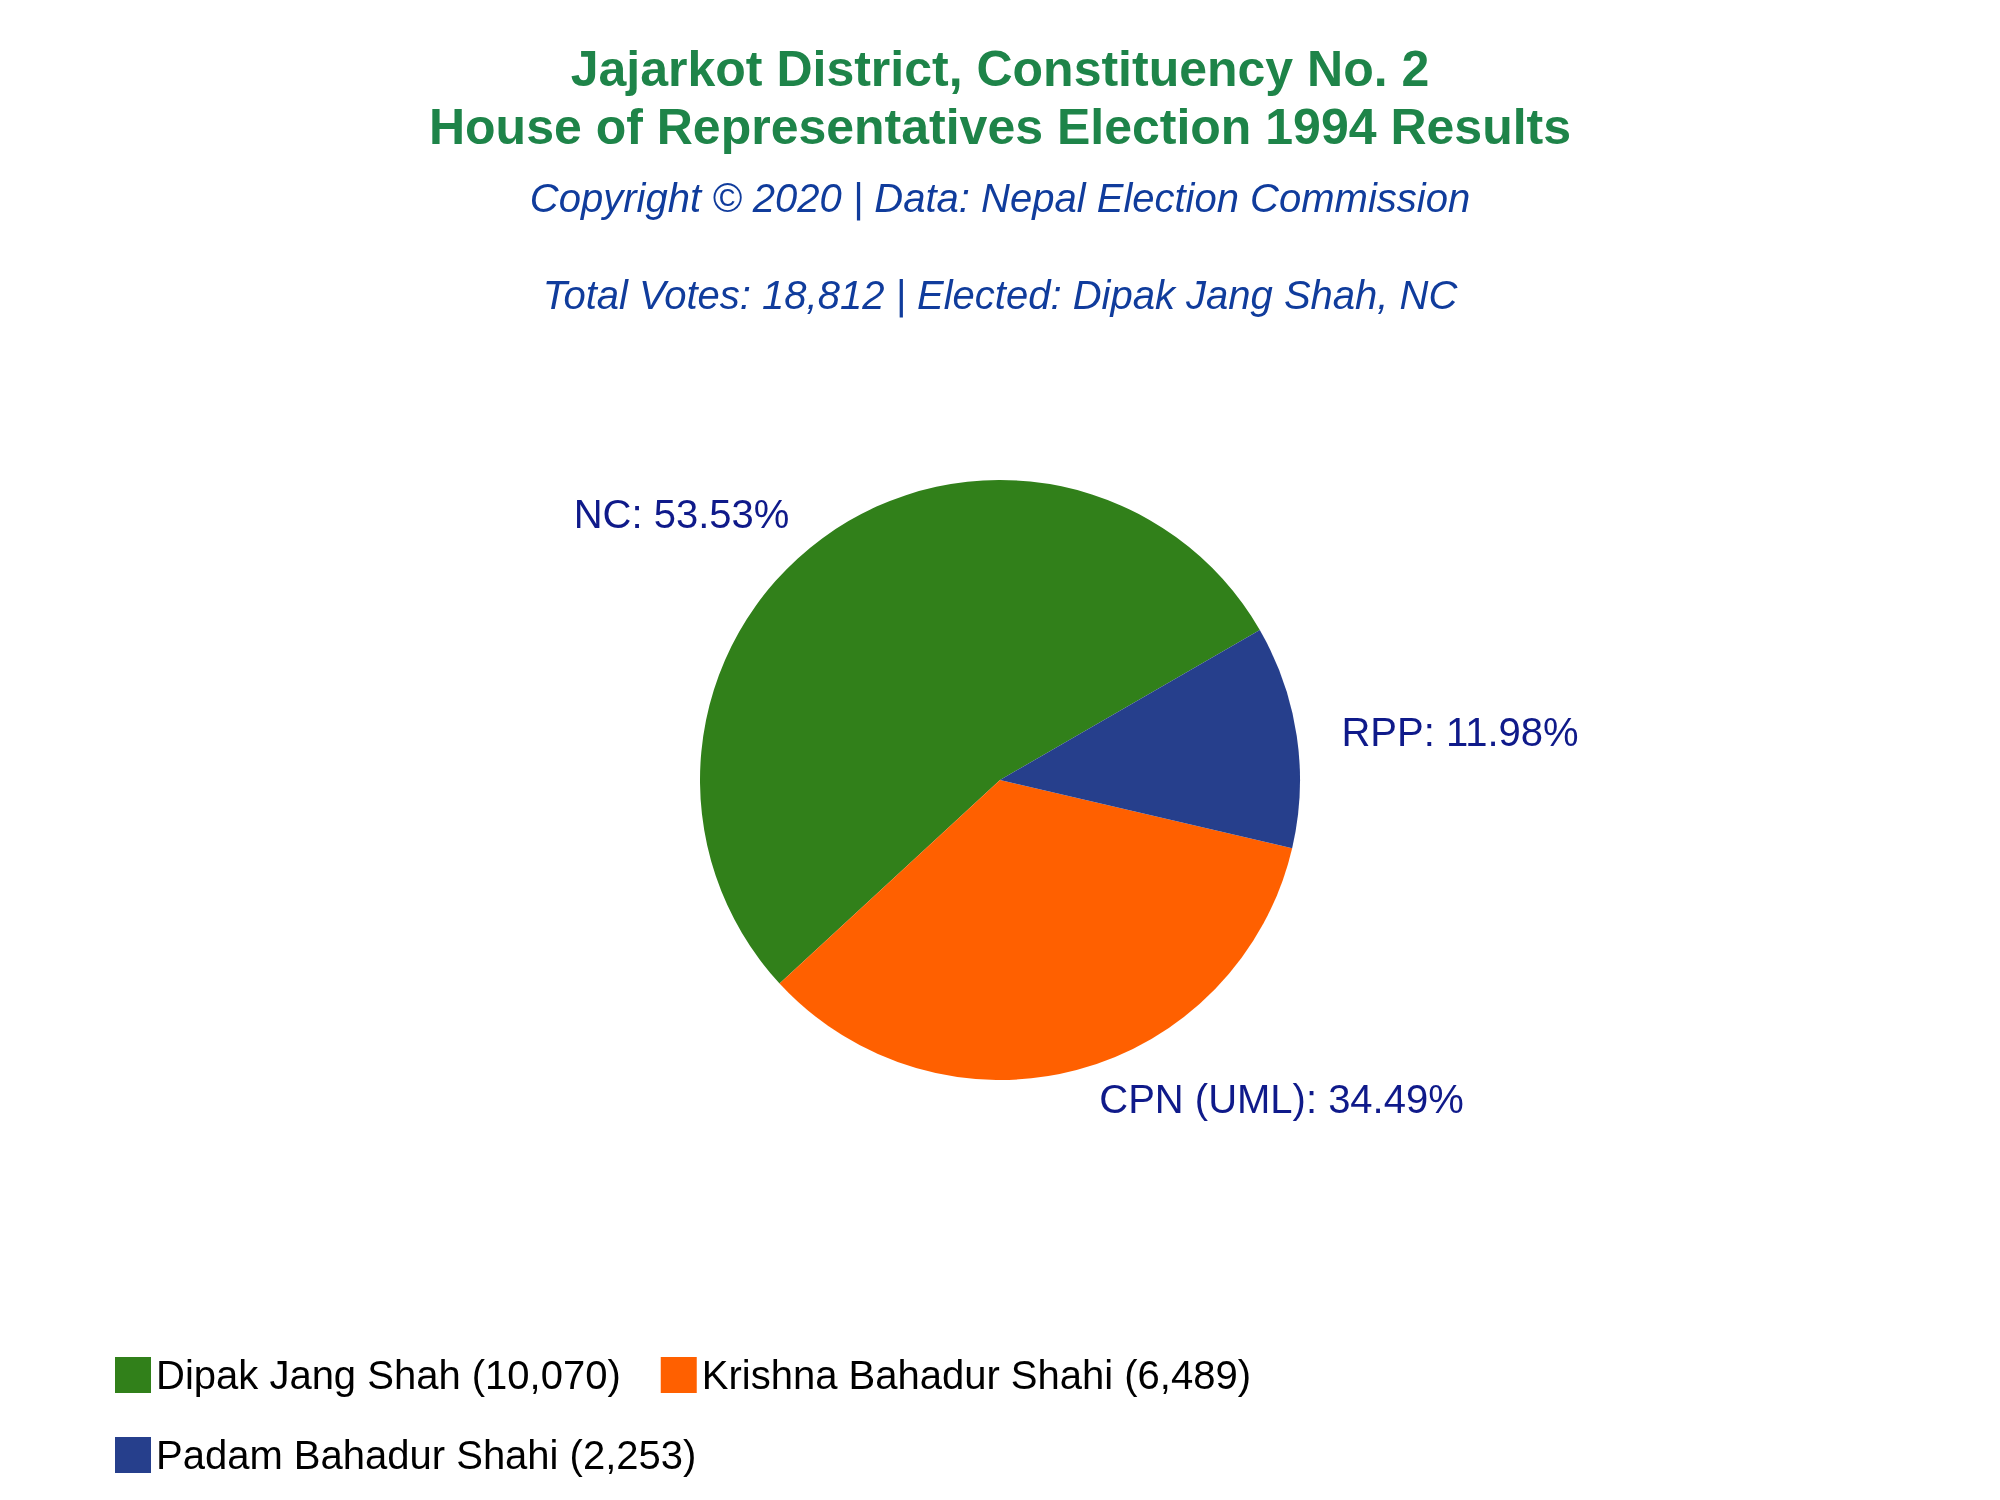 This screenshot has height=1500, width=2000. What do you see at coordinates (976, 1375) in the screenshot?
I see `legend-label: Krishna Bahadur Shahi (6,489)` at bounding box center [976, 1375].